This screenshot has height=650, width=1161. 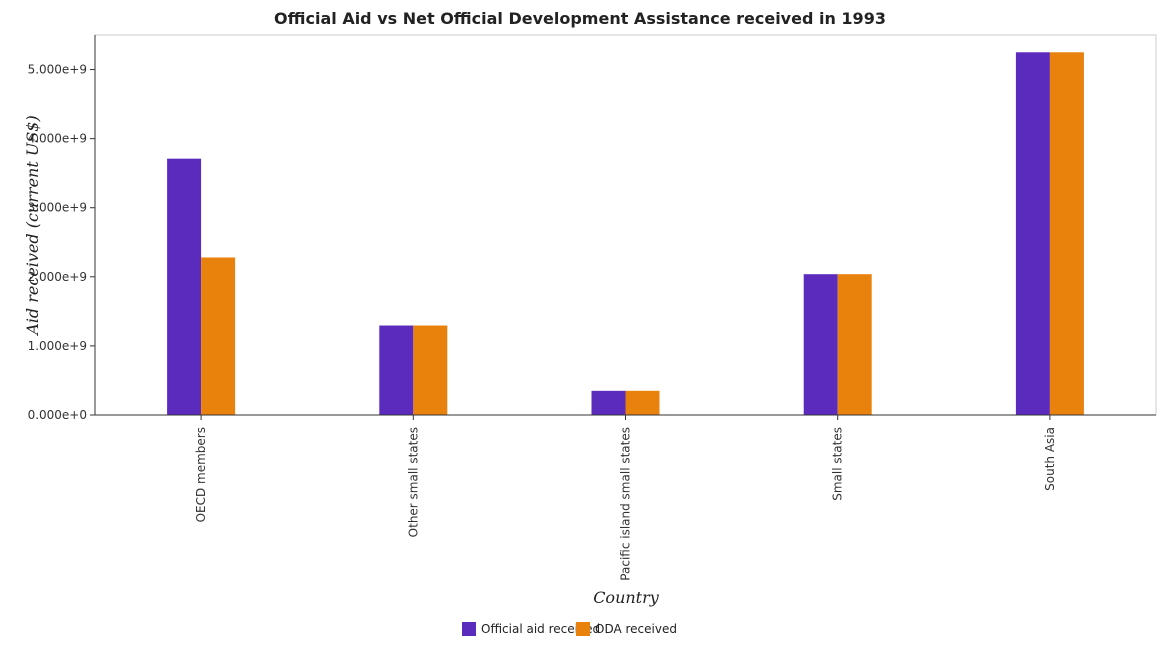 What do you see at coordinates (413, 482) in the screenshot?
I see `x-tick-label: Other small states` at bounding box center [413, 482].